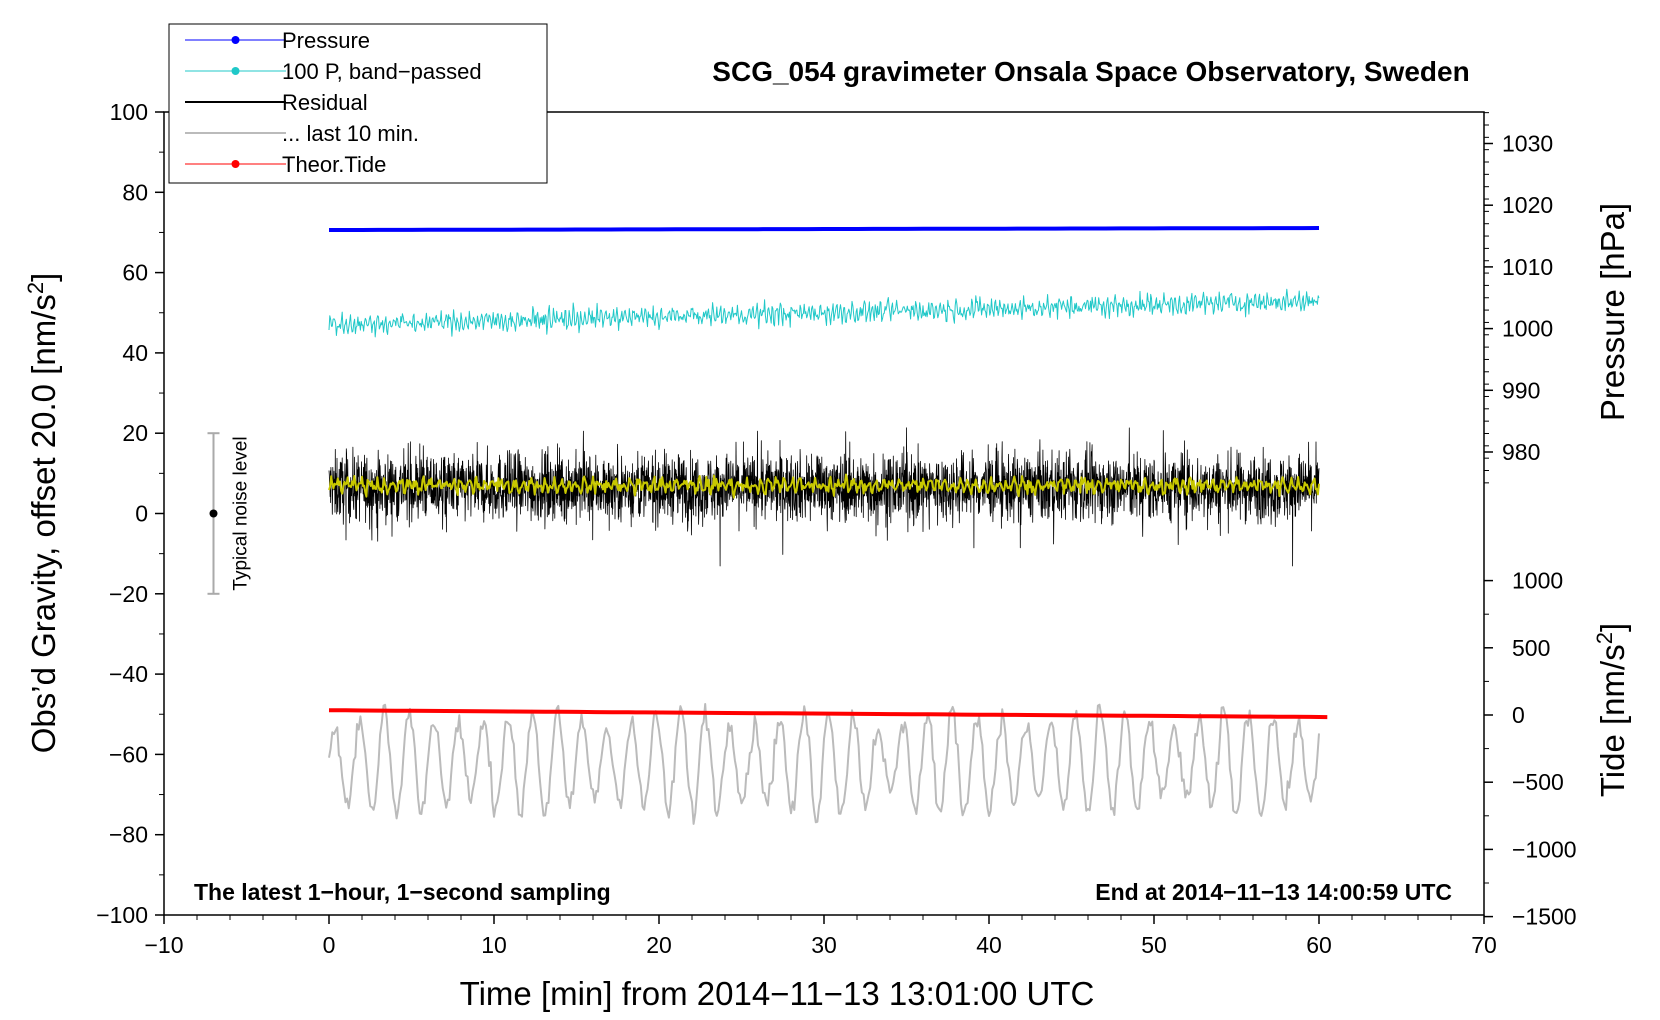  I want to click on y-axis-tide-title-main: Tide [nm/s, so click(1612, 720).